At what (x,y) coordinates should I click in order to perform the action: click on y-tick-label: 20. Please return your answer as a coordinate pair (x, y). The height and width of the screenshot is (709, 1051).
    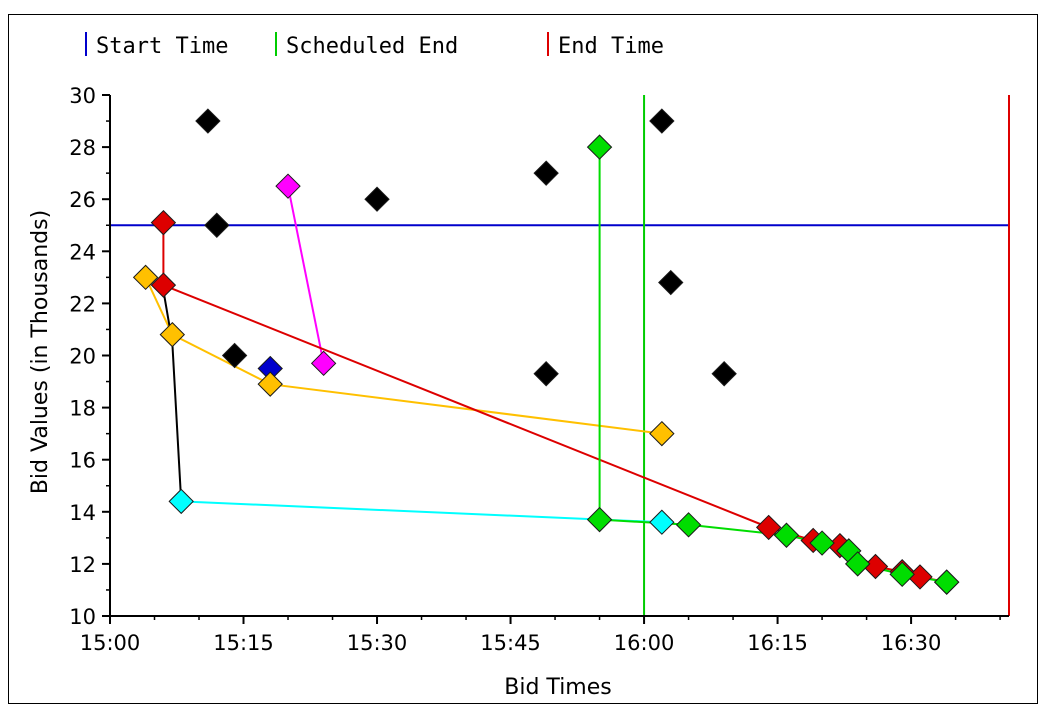
    Looking at the image, I should click on (82, 357).